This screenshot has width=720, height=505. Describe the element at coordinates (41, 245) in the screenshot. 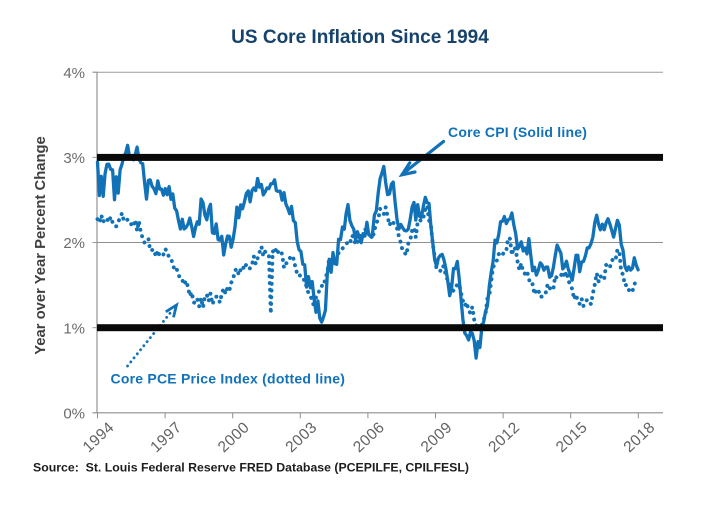

I see `svg-text: Year over Year Percent Change` at that location.